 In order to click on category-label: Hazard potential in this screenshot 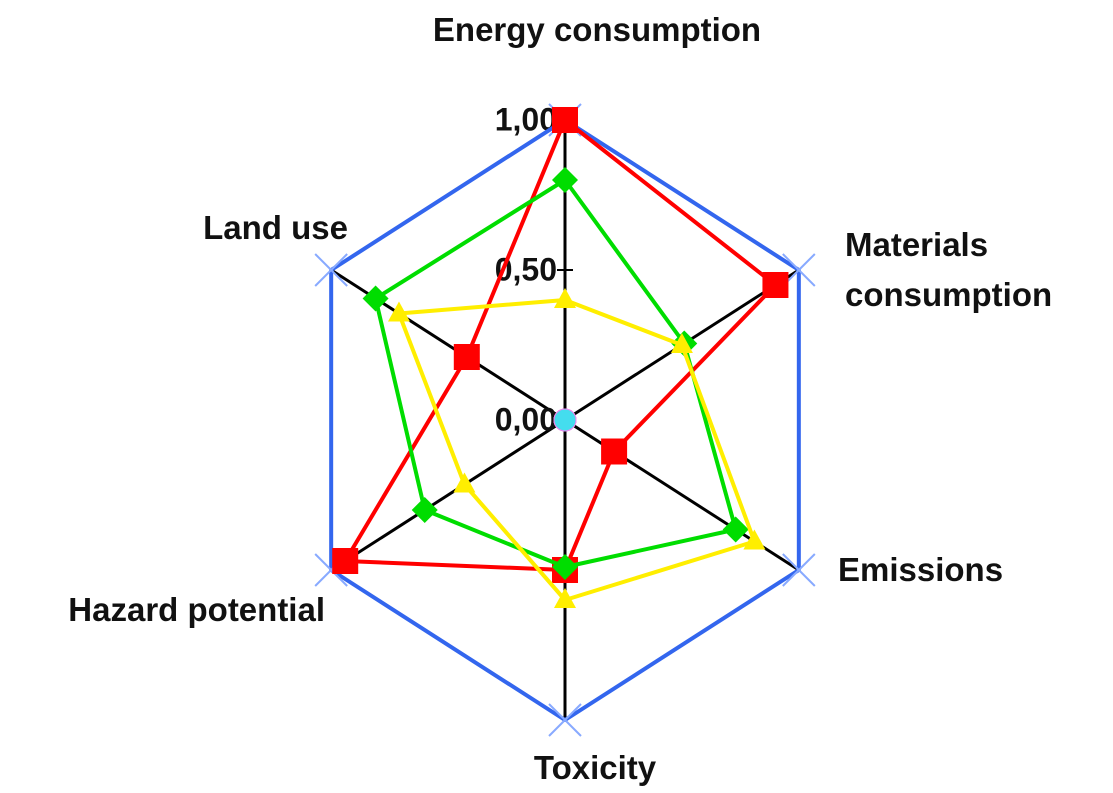, I will do `click(196, 609)`.